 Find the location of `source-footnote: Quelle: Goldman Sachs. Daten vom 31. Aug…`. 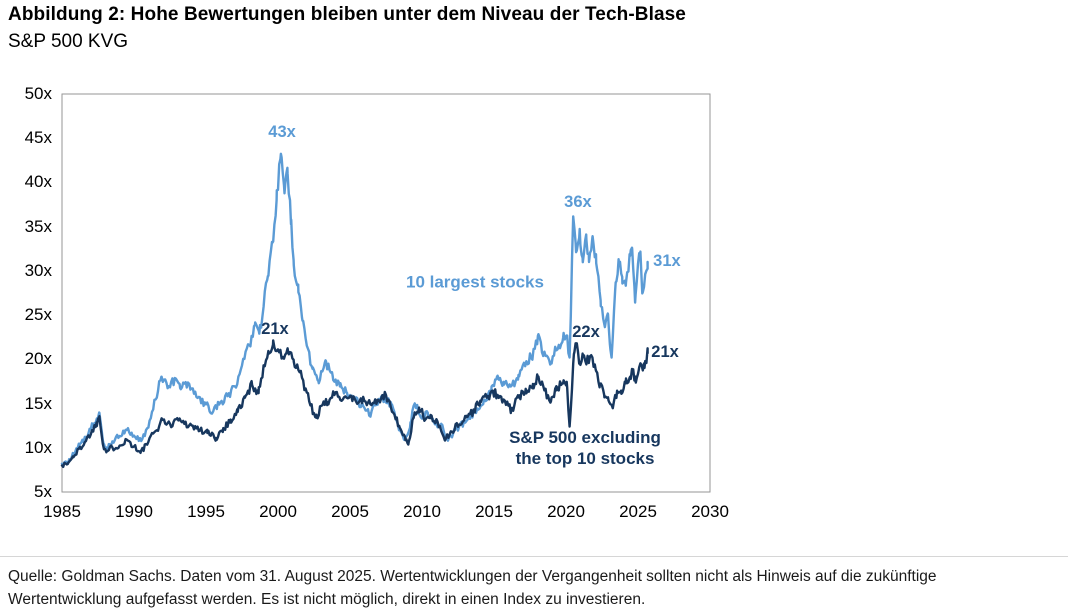

source-footnote: Quelle: Goldman Sachs. Daten vom 31. Aug… is located at coordinates (534, 584).